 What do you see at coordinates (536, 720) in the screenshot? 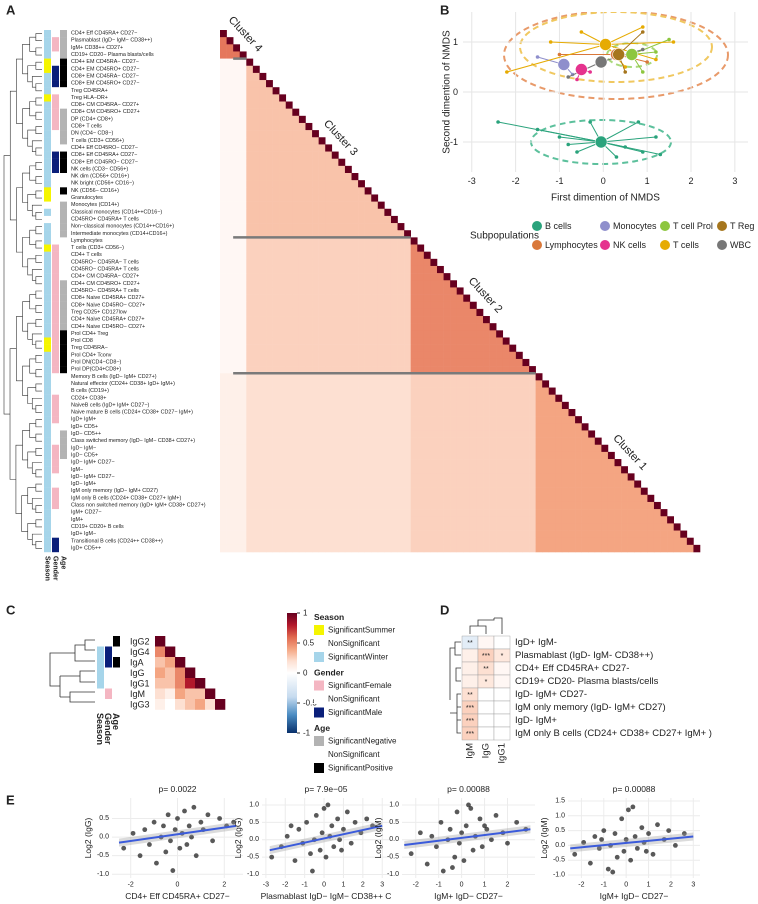
I see `row-label: IgD- IgM+` at bounding box center [536, 720].